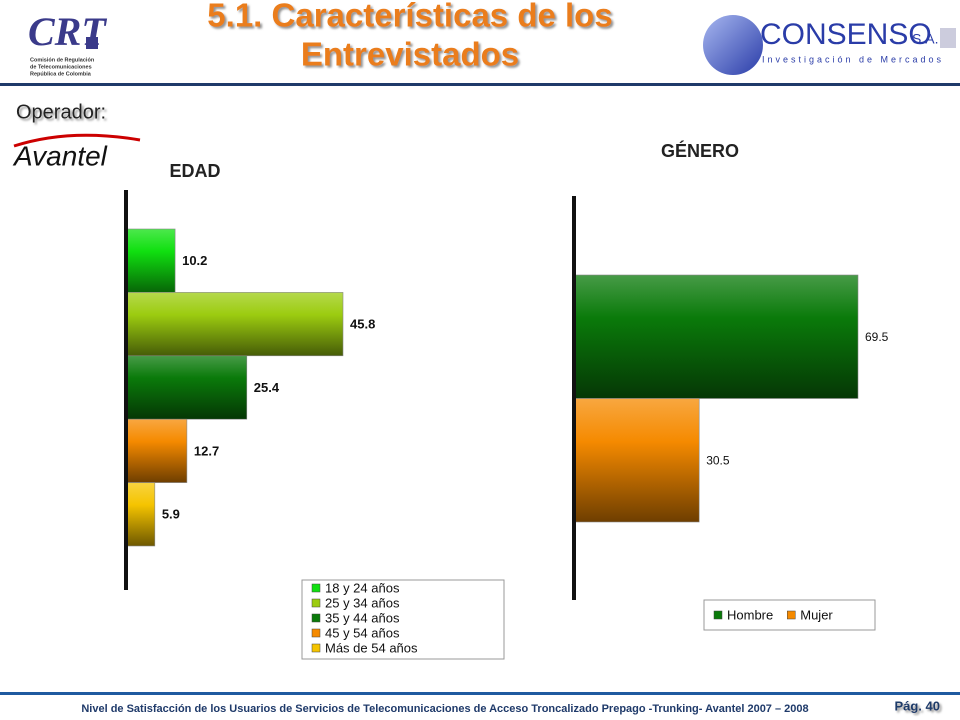  I want to click on logo-globe, so click(733, 45).